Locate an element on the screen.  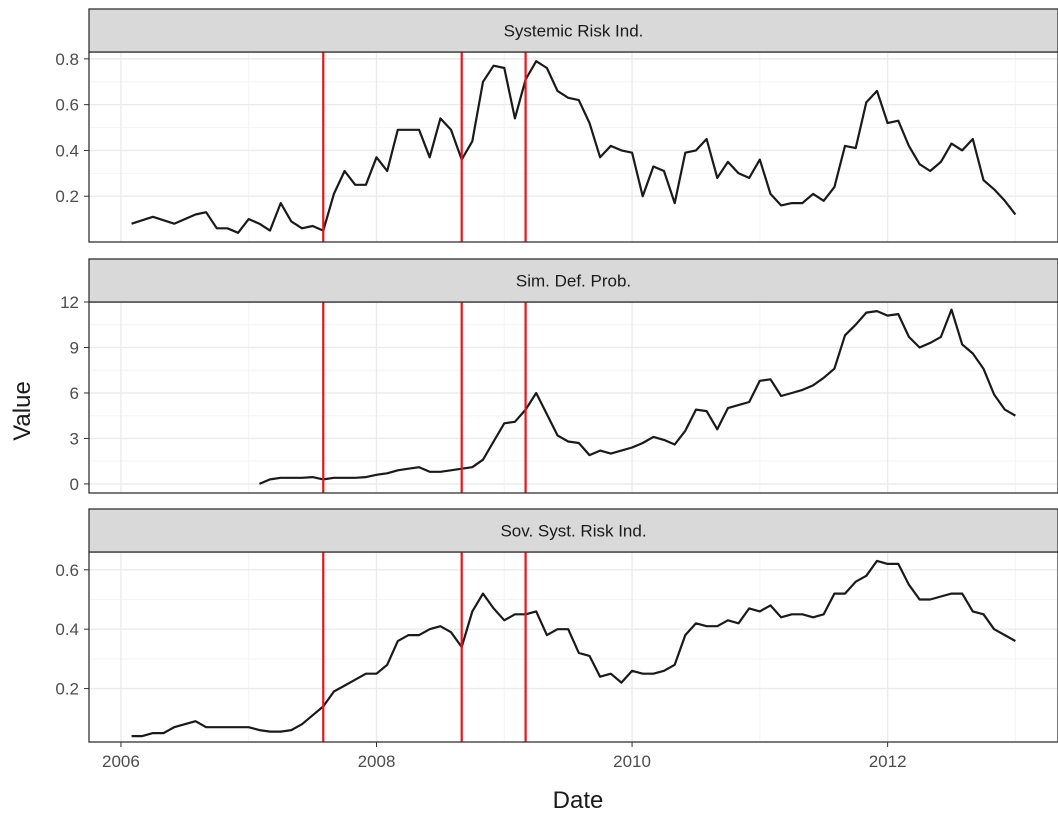
y-tick-label: 0 is located at coordinates (74, 484).